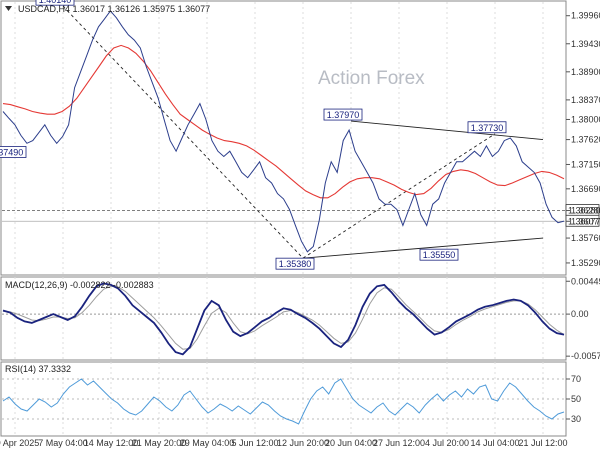 The image size is (600, 450). What do you see at coordinates (585, 72) in the screenshot?
I see `price-tick-label: 1.38900` at bounding box center [585, 72].